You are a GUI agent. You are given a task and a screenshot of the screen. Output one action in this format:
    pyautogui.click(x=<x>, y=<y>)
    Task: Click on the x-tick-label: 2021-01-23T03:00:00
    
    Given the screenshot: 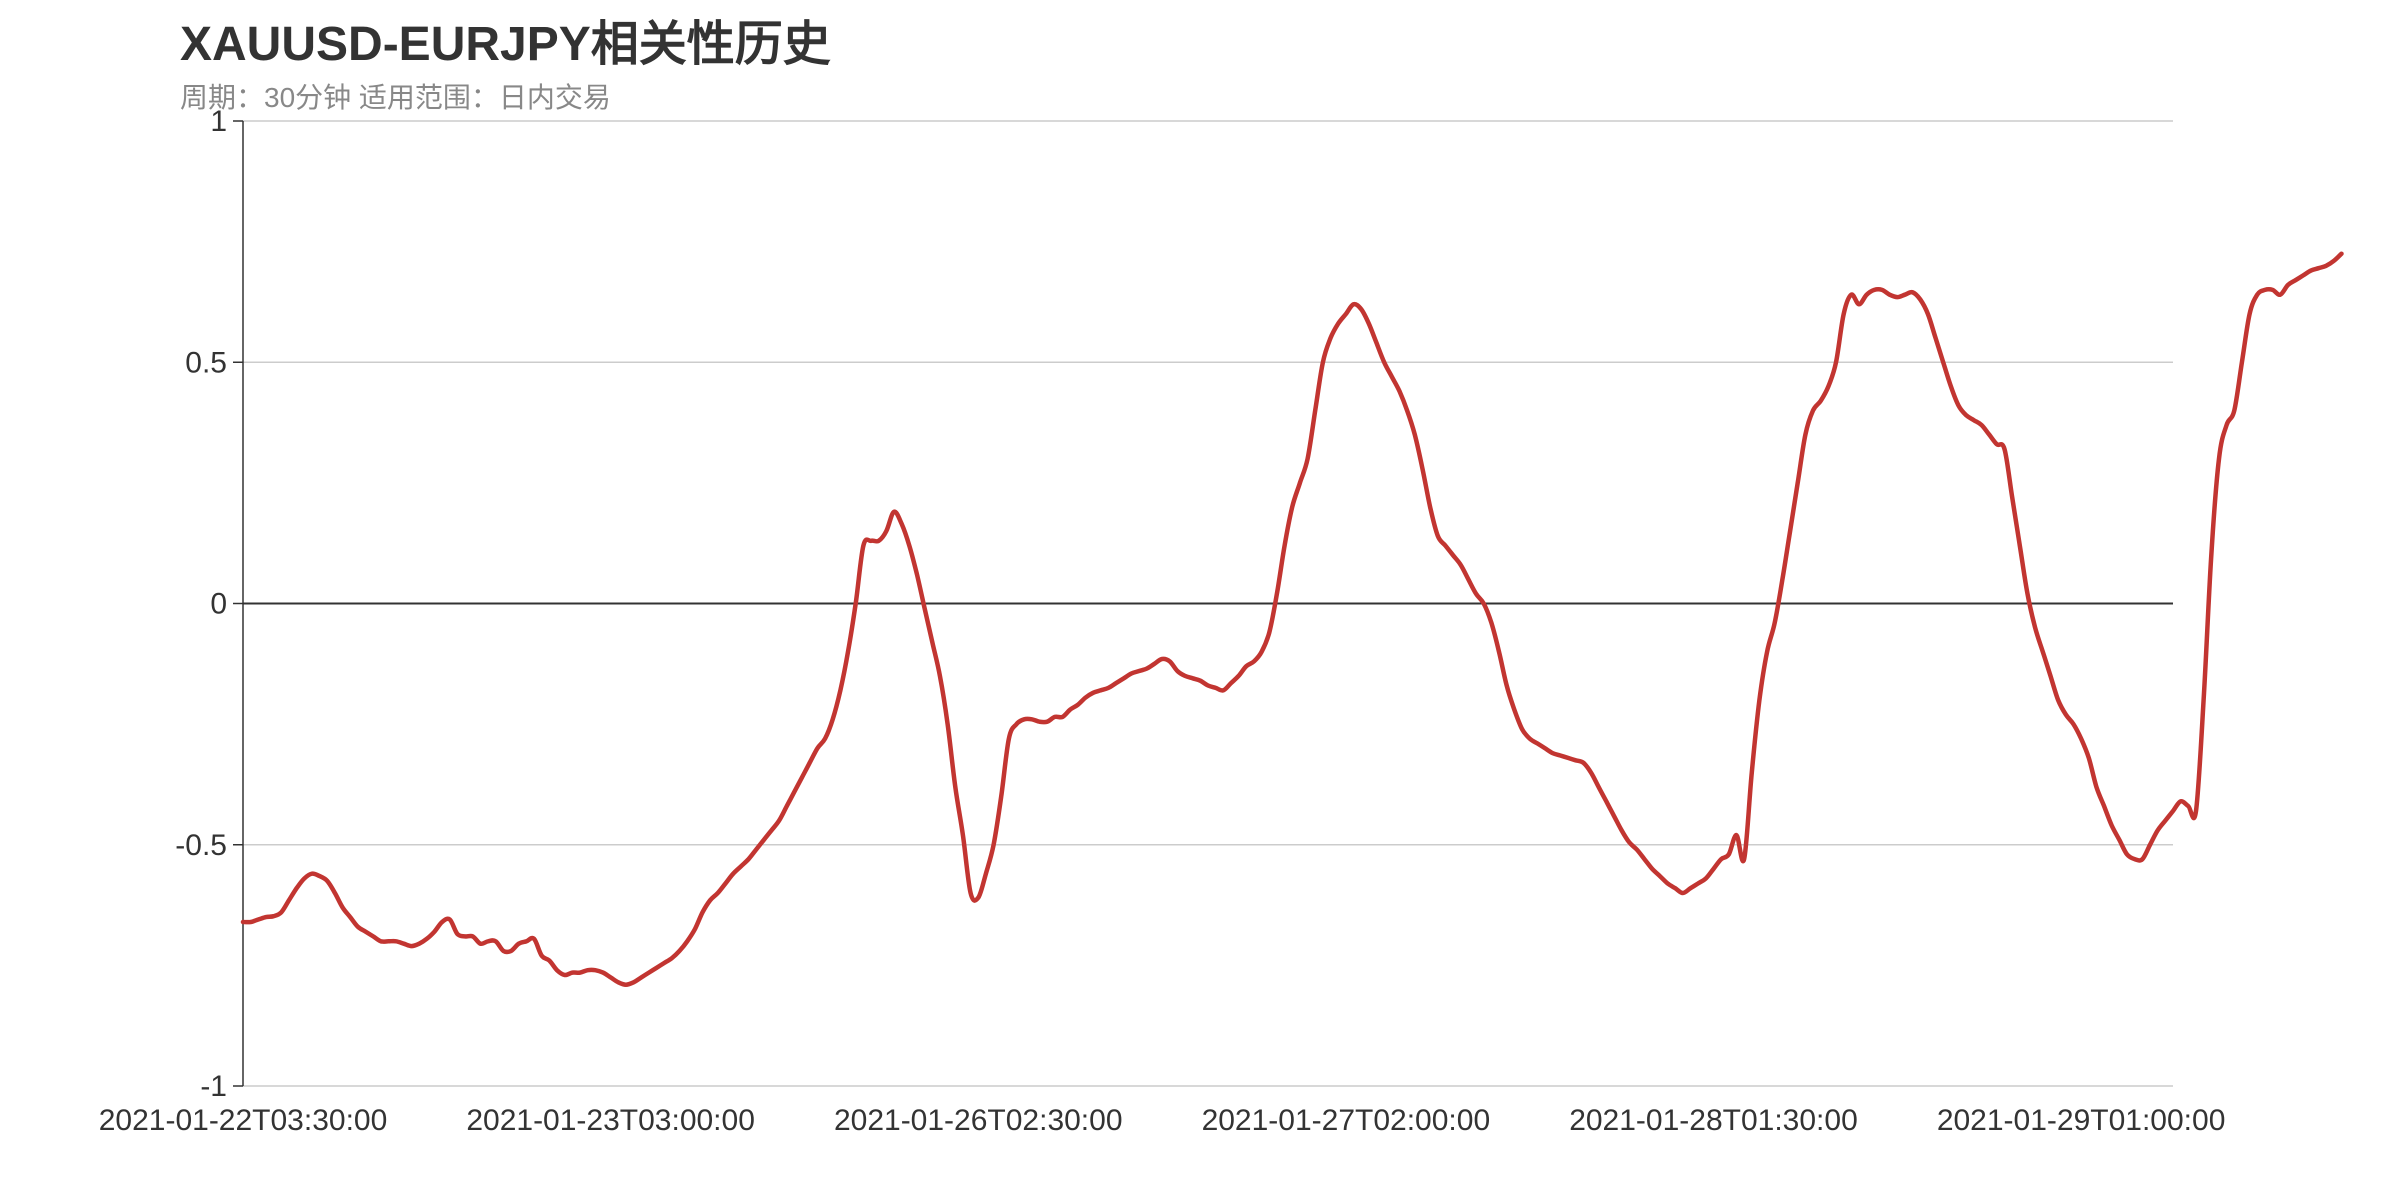 What is the action you would take?
    pyautogui.click(x=610, y=1120)
    